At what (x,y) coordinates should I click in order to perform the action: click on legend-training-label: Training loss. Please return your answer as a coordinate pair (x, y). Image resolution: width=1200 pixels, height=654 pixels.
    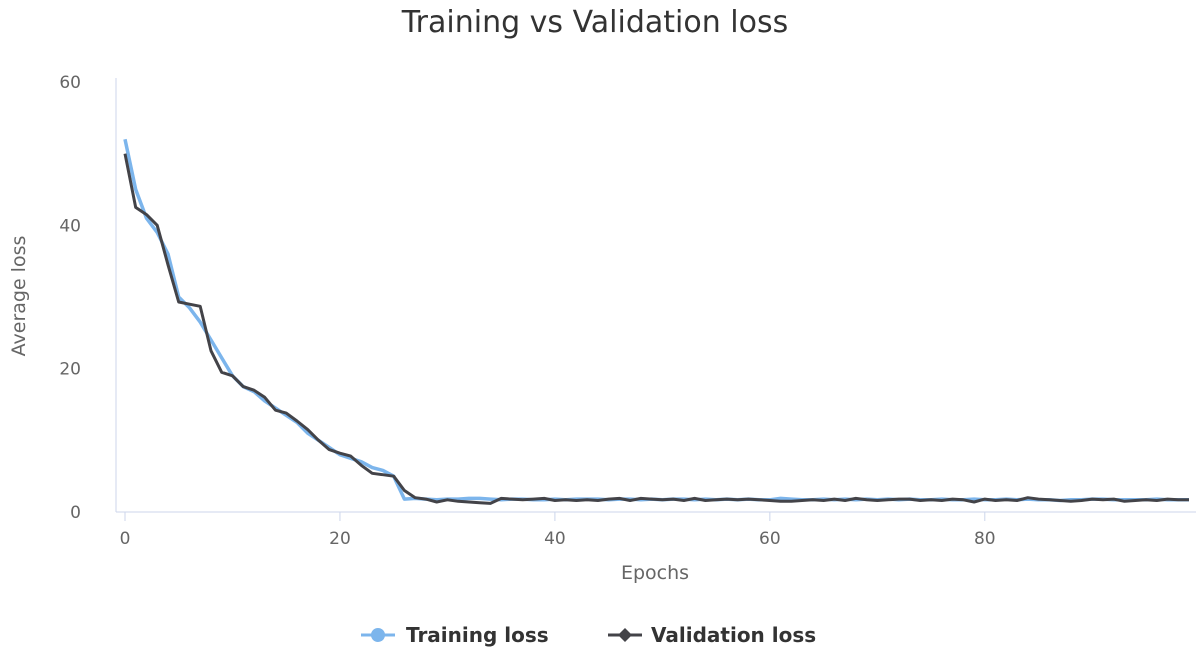
    Looking at the image, I should click on (477, 635).